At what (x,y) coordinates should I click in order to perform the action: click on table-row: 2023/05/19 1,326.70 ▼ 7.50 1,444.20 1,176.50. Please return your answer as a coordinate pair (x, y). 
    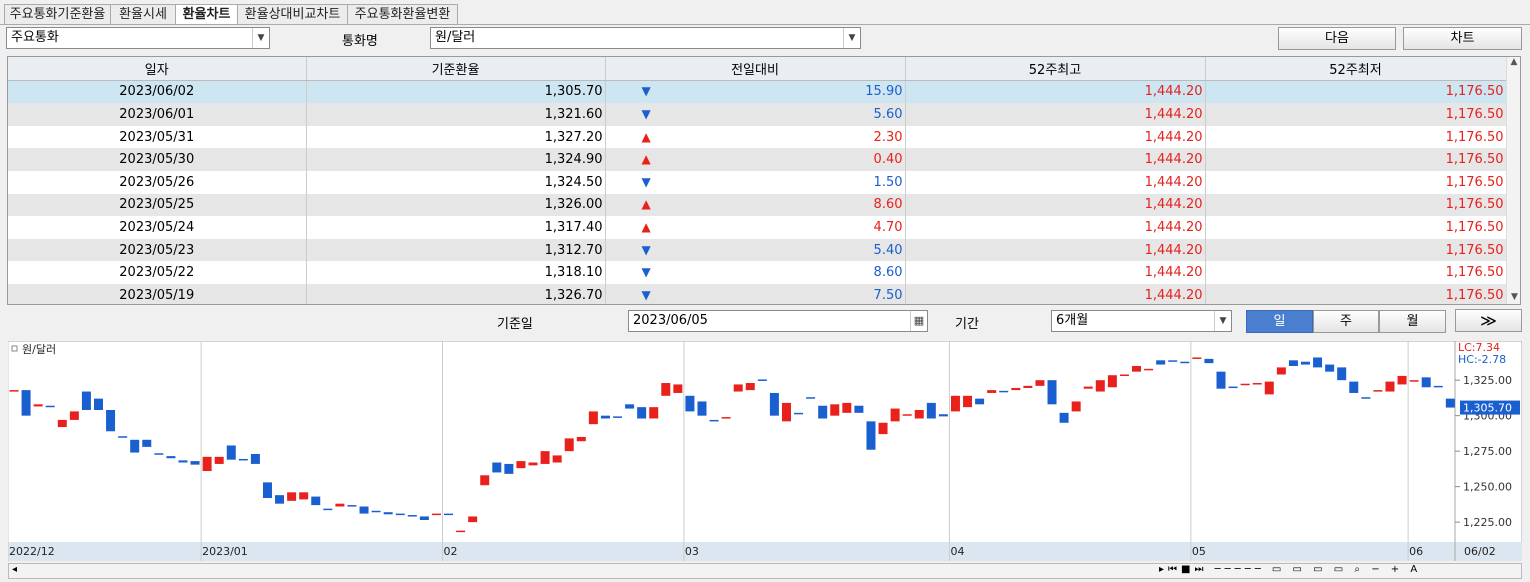
    Looking at the image, I should click on (757, 293).